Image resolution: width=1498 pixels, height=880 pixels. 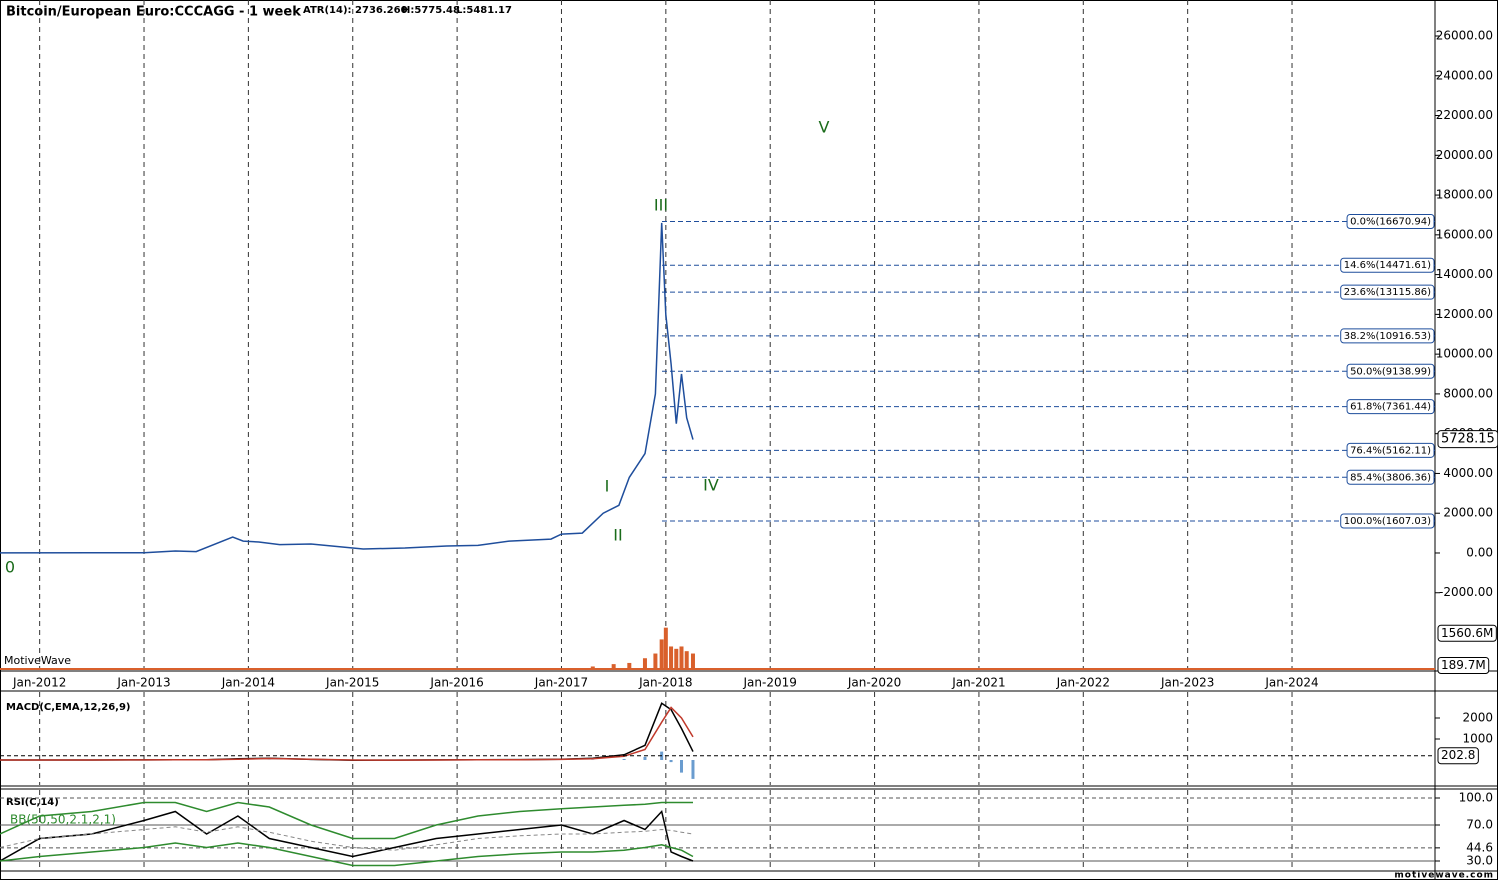 I want to click on x-tick-label: Jan-2014, so click(x=248, y=683).